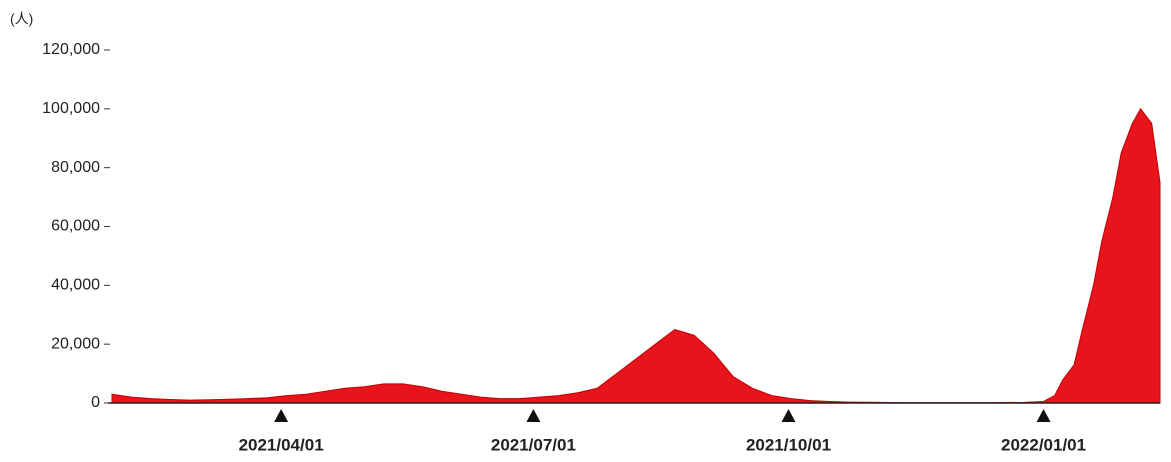 The height and width of the screenshot is (462, 1171). What do you see at coordinates (281, 444) in the screenshot?
I see `x-tick-label: 2021/04/01` at bounding box center [281, 444].